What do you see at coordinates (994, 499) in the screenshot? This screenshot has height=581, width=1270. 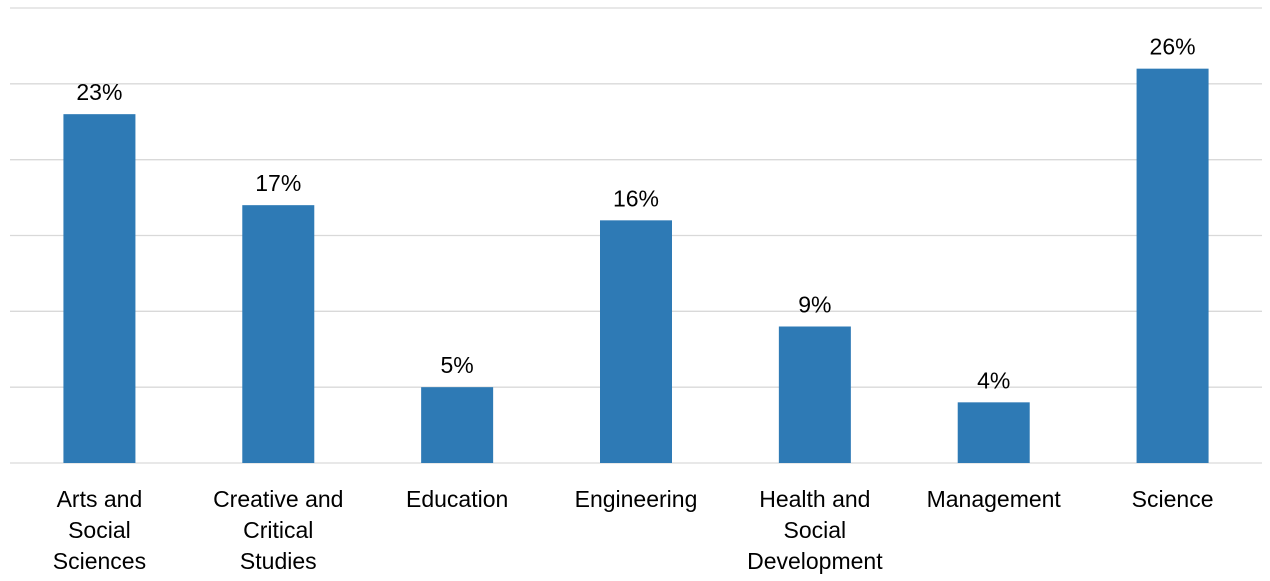 I see `category-label: Management` at bounding box center [994, 499].